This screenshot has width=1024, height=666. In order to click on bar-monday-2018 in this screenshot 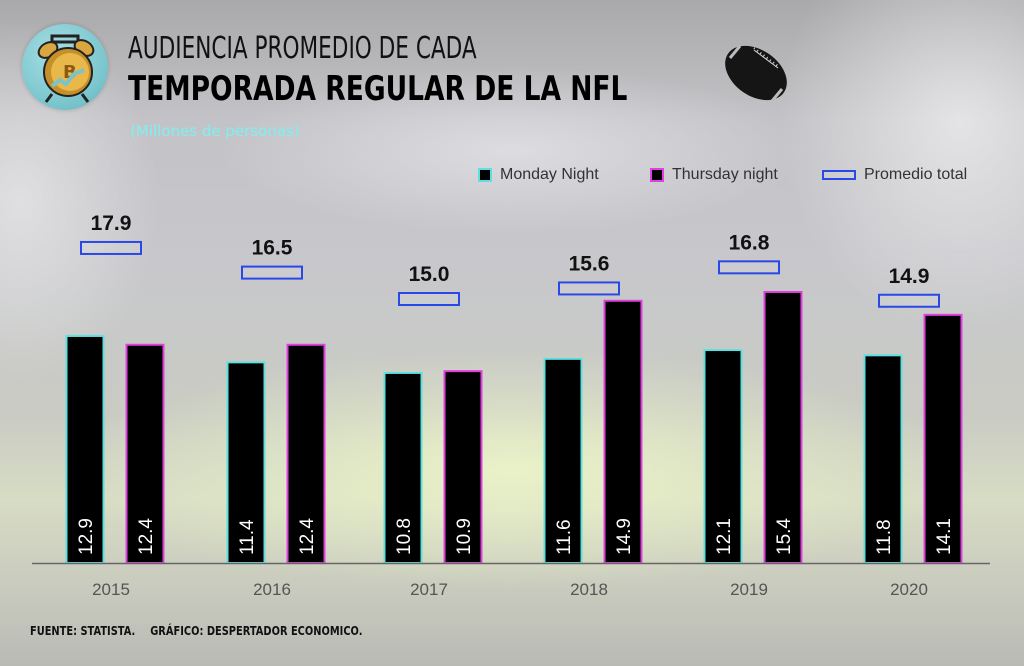, I will do `click(563, 460)`.